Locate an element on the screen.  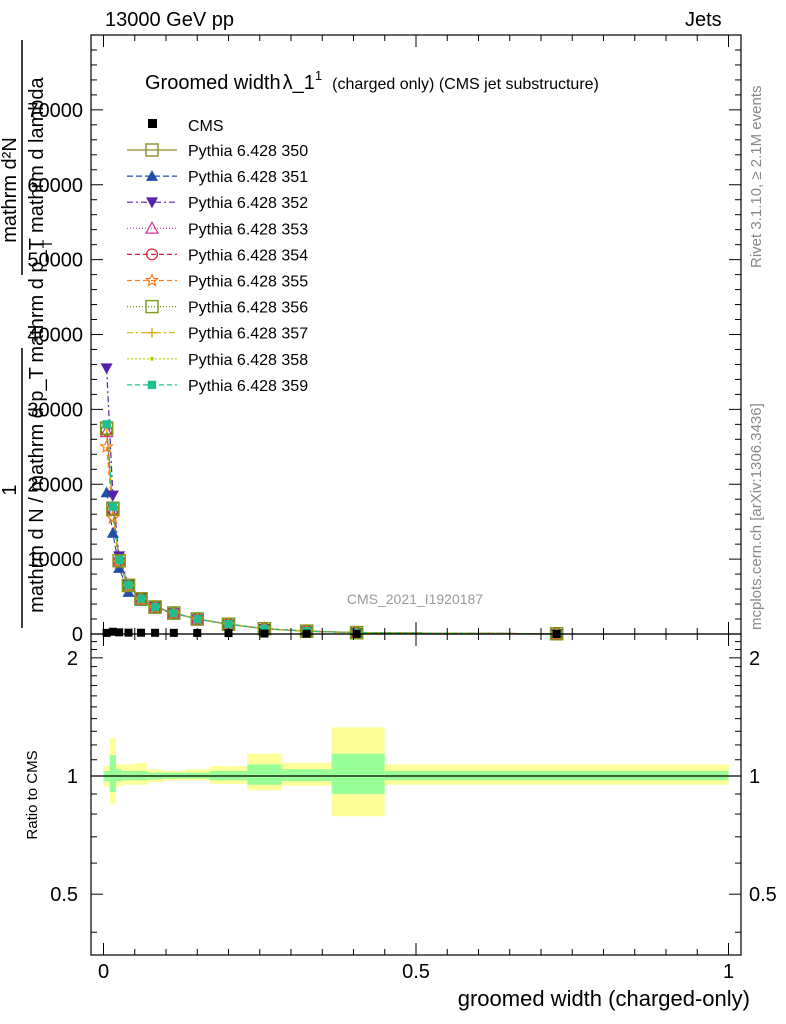
x-tick-label: 0 is located at coordinates (103, 972).